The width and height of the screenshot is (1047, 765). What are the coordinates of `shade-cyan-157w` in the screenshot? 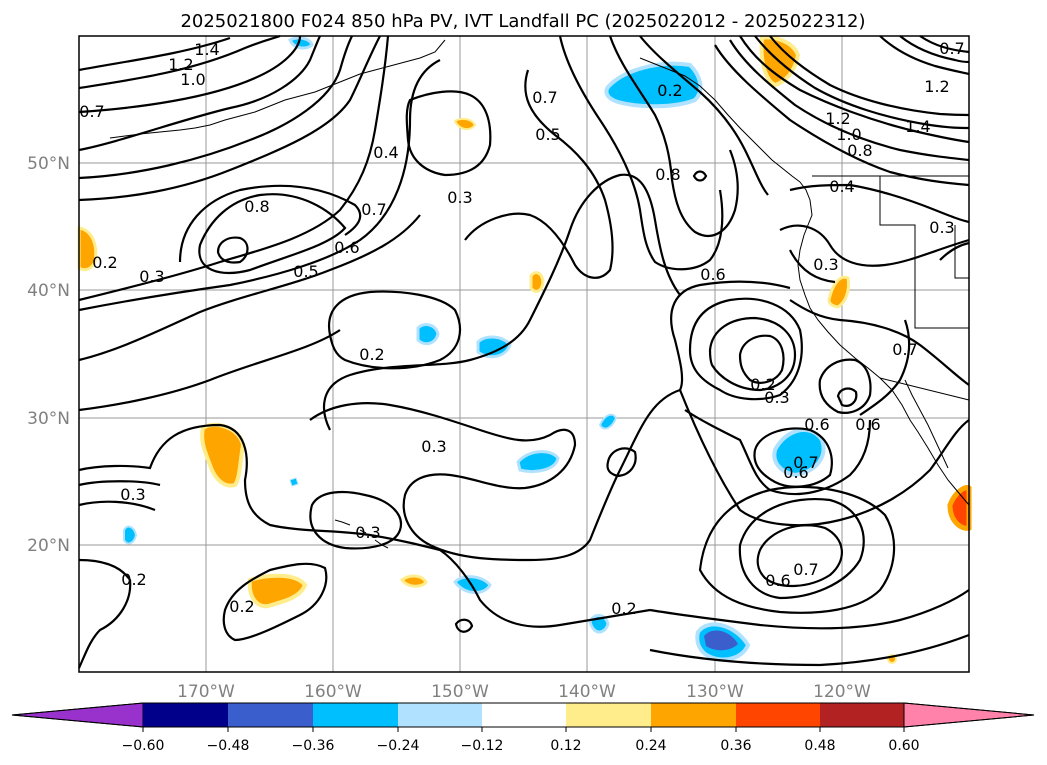 It's located at (428, 334).